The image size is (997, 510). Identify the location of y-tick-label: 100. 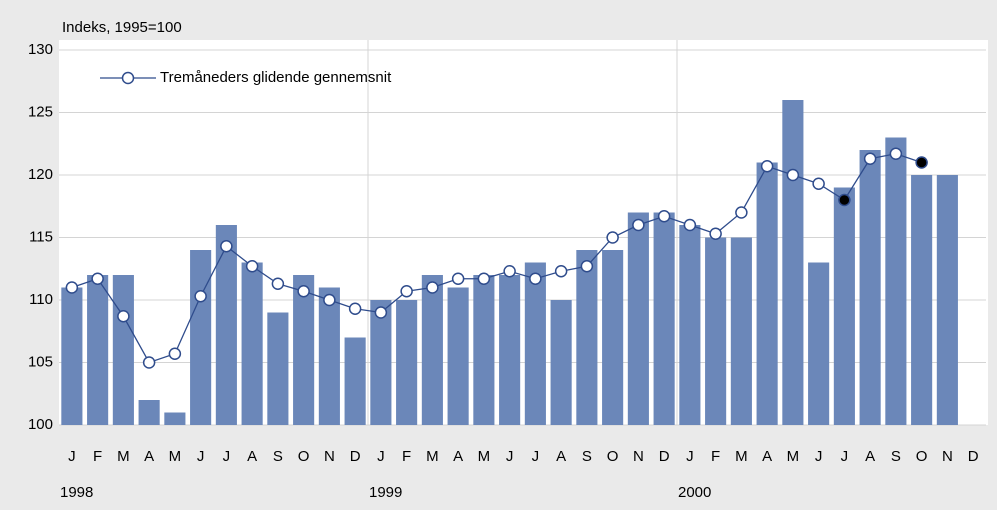
(40, 424).